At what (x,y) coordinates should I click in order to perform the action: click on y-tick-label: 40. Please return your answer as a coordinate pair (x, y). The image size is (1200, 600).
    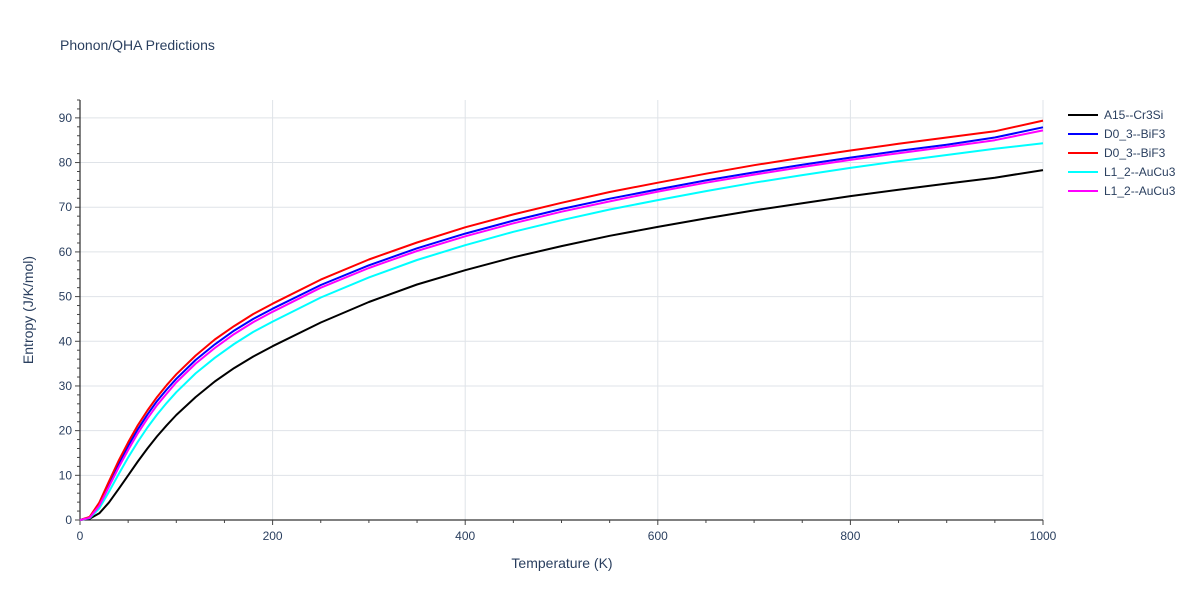
    Looking at the image, I should click on (66, 341).